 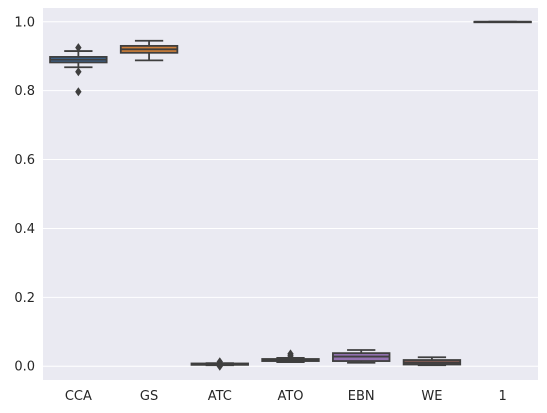 I want to click on x-tick-labels: CCA GS ATC ATO EBN WE 1, so click(x=286, y=396).